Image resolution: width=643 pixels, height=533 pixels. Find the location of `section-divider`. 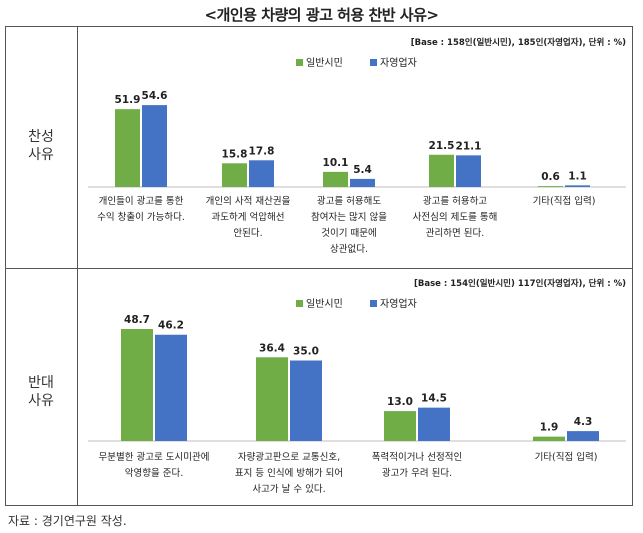

section-divider is located at coordinates (319, 268).